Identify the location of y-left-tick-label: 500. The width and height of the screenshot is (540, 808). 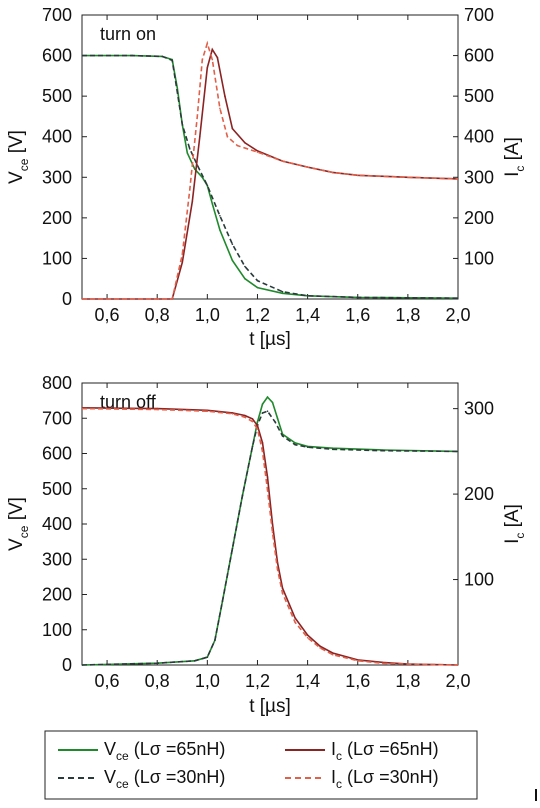
(57, 489).